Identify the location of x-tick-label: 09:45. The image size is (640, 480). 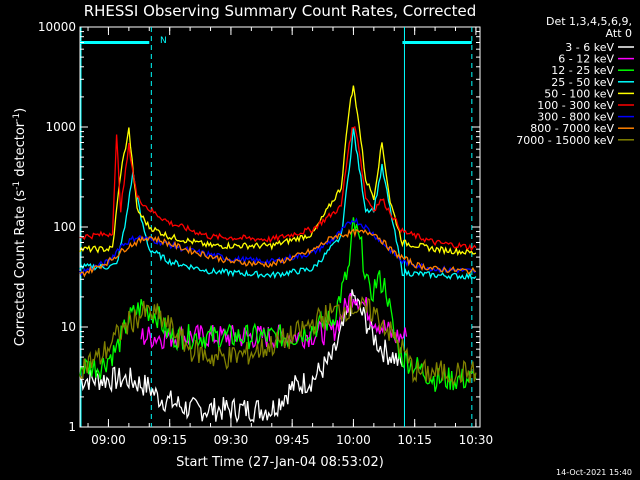
(292, 440).